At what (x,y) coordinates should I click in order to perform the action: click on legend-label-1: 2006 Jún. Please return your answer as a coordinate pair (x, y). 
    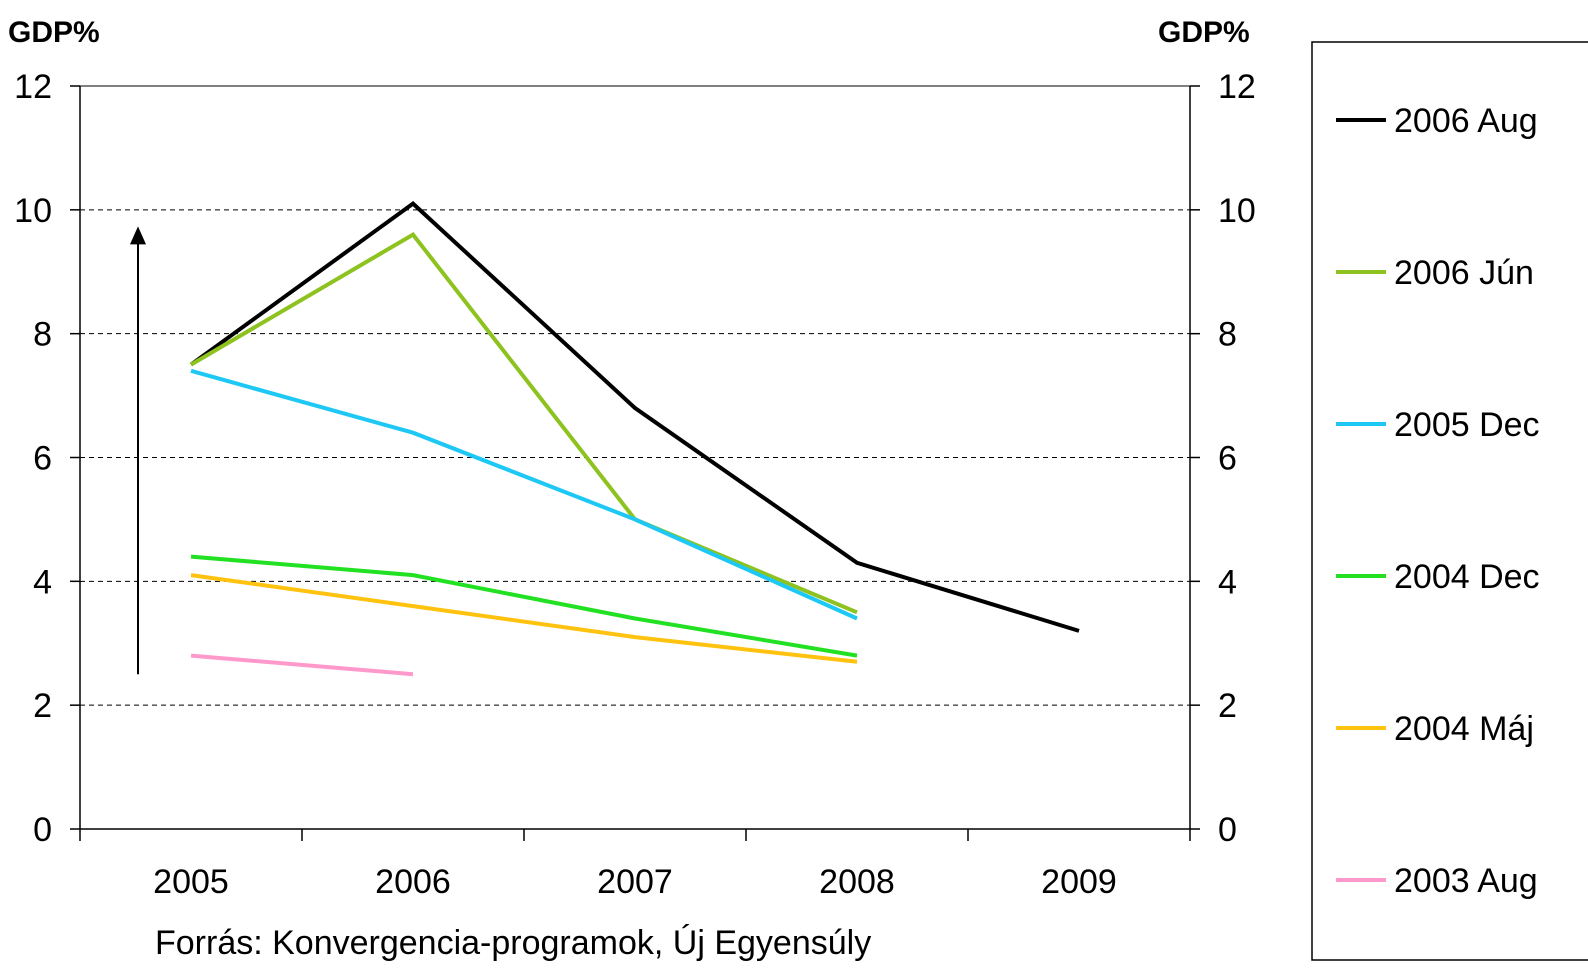
    Looking at the image, I should click on (1464, 273).